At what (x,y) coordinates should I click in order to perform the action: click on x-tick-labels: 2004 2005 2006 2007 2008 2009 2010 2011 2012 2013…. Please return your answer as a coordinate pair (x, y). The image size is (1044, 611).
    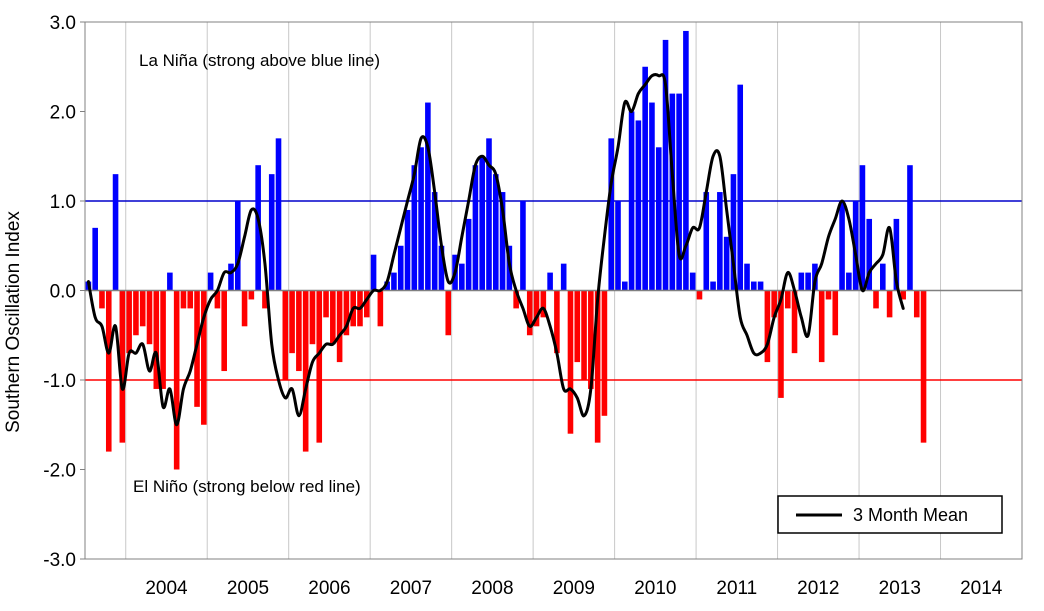
    Looking at the image, I should click on (573, 588).